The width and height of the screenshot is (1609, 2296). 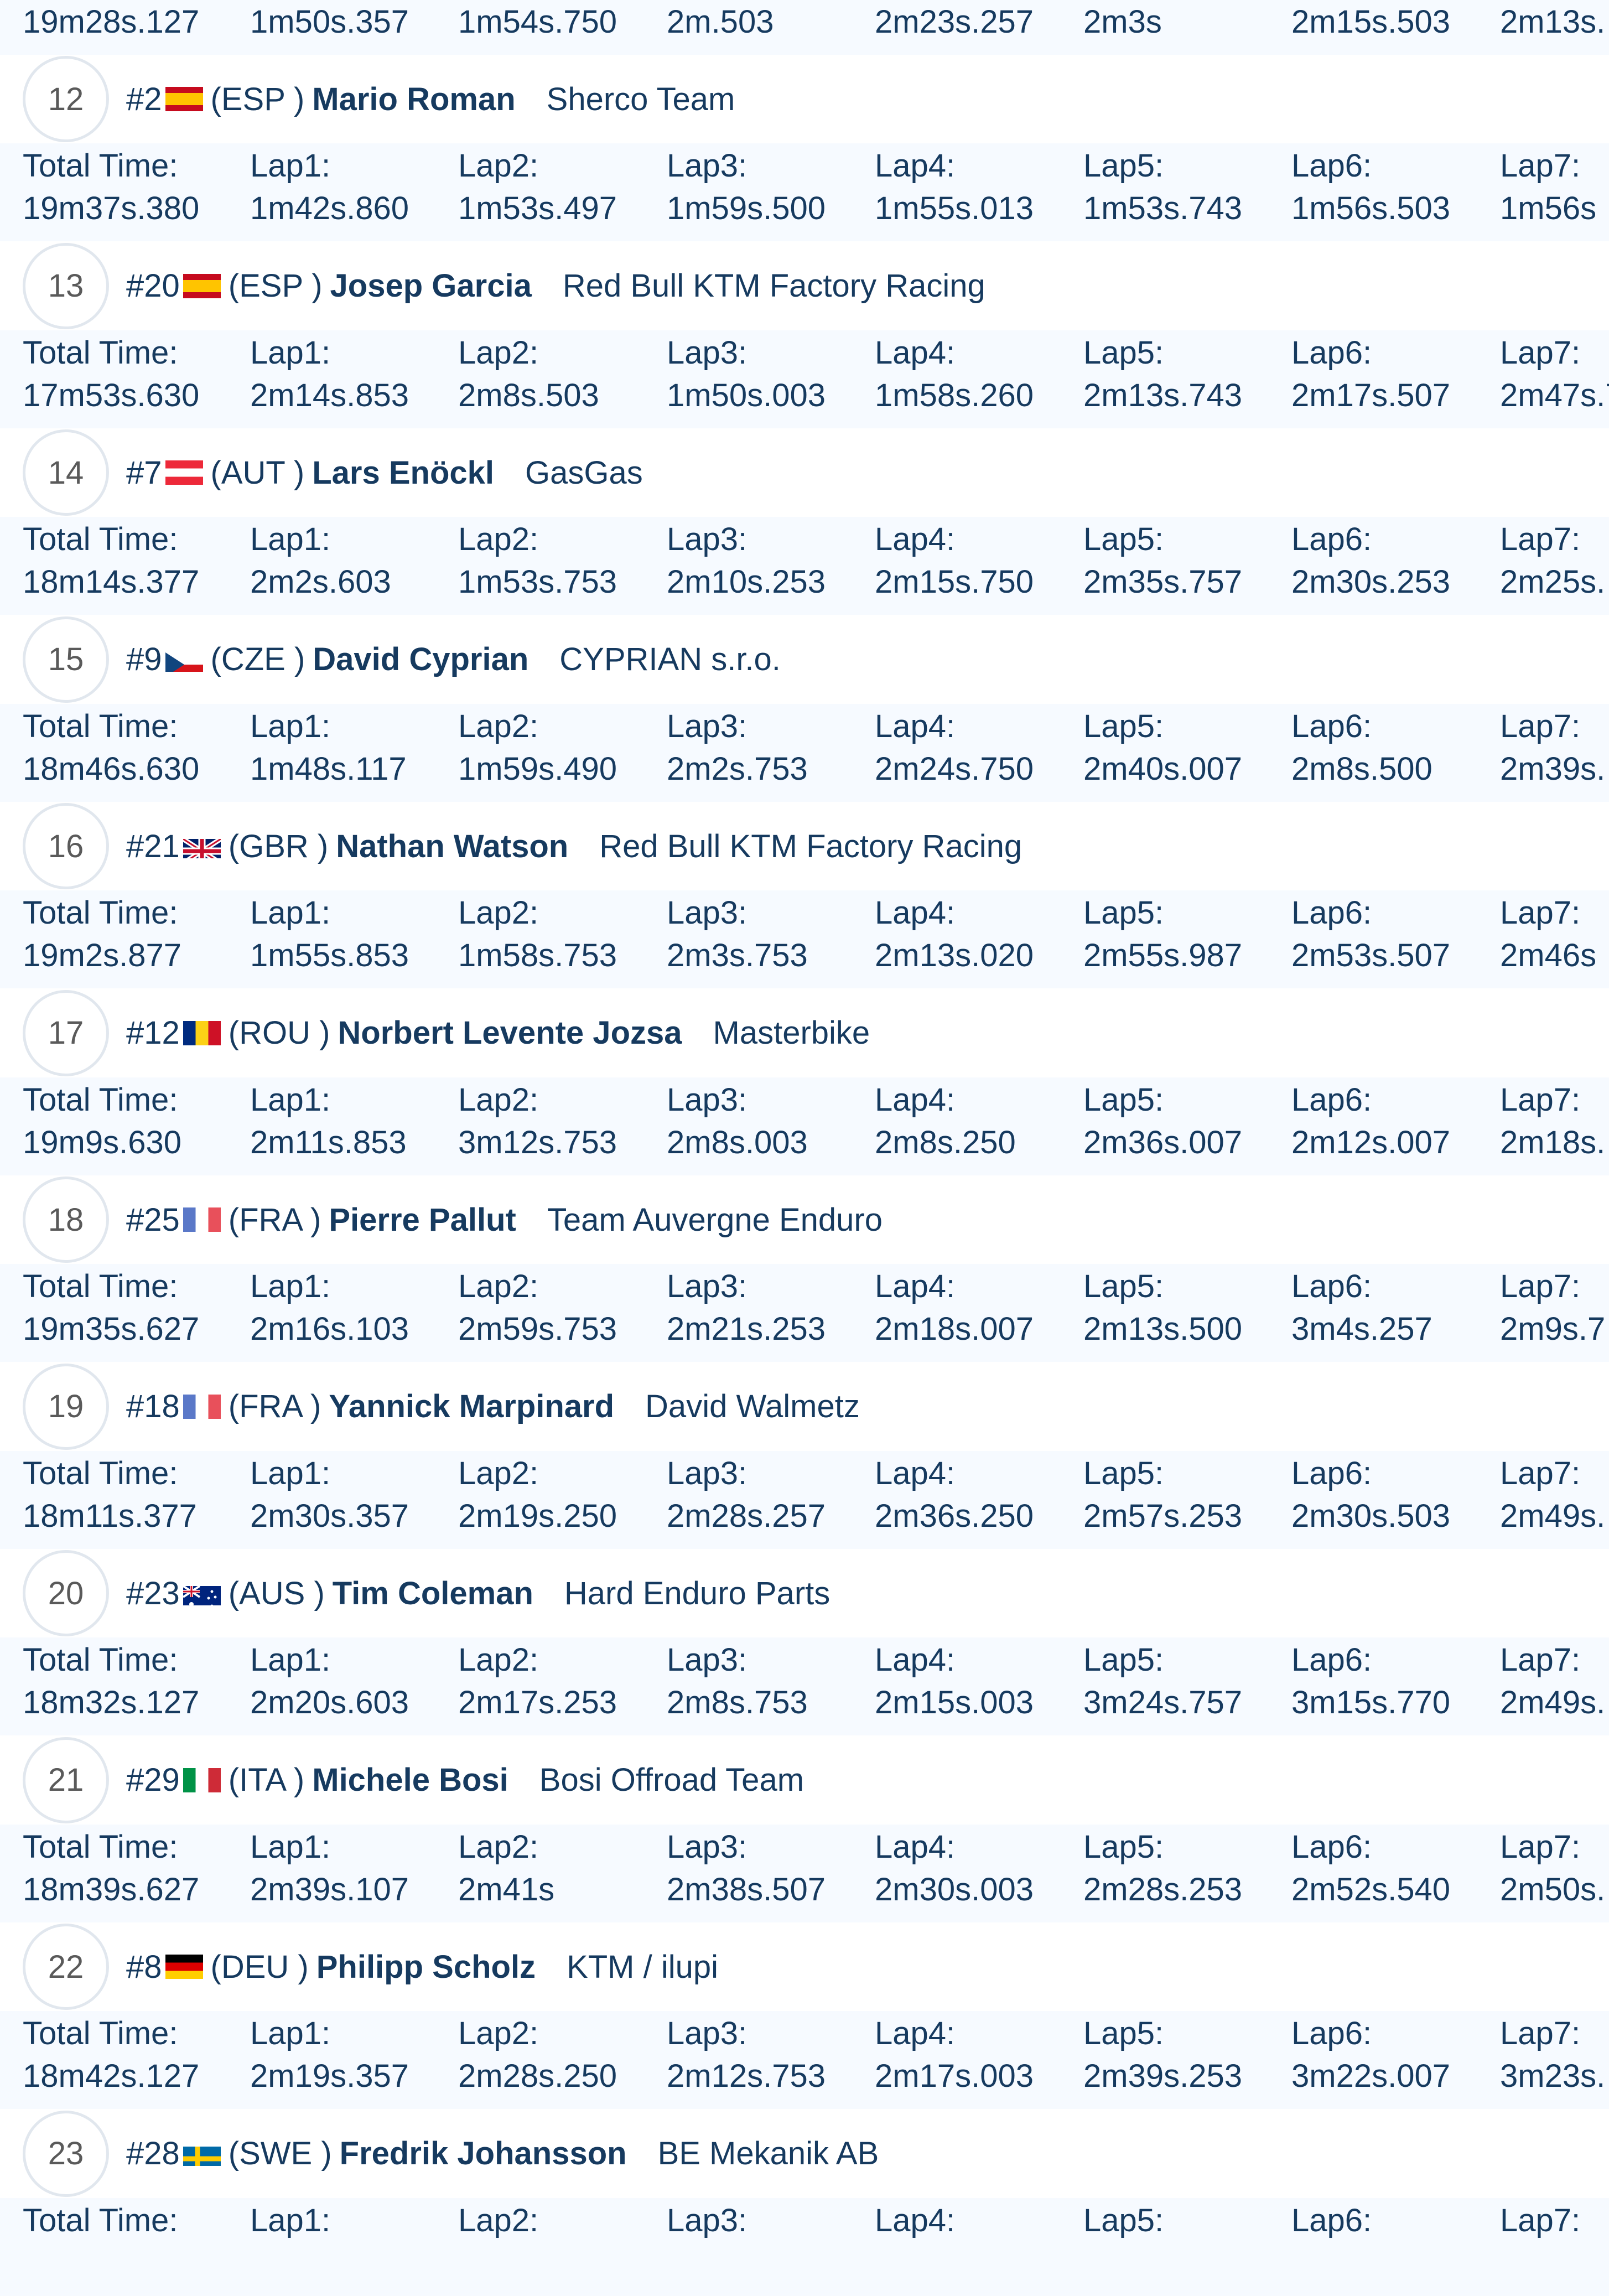 What do you see at coordinates (510, 1033) in the screenshot?
I see `rider-name: Norbert Levente Jozsa` at bounding box center [510, 1033].